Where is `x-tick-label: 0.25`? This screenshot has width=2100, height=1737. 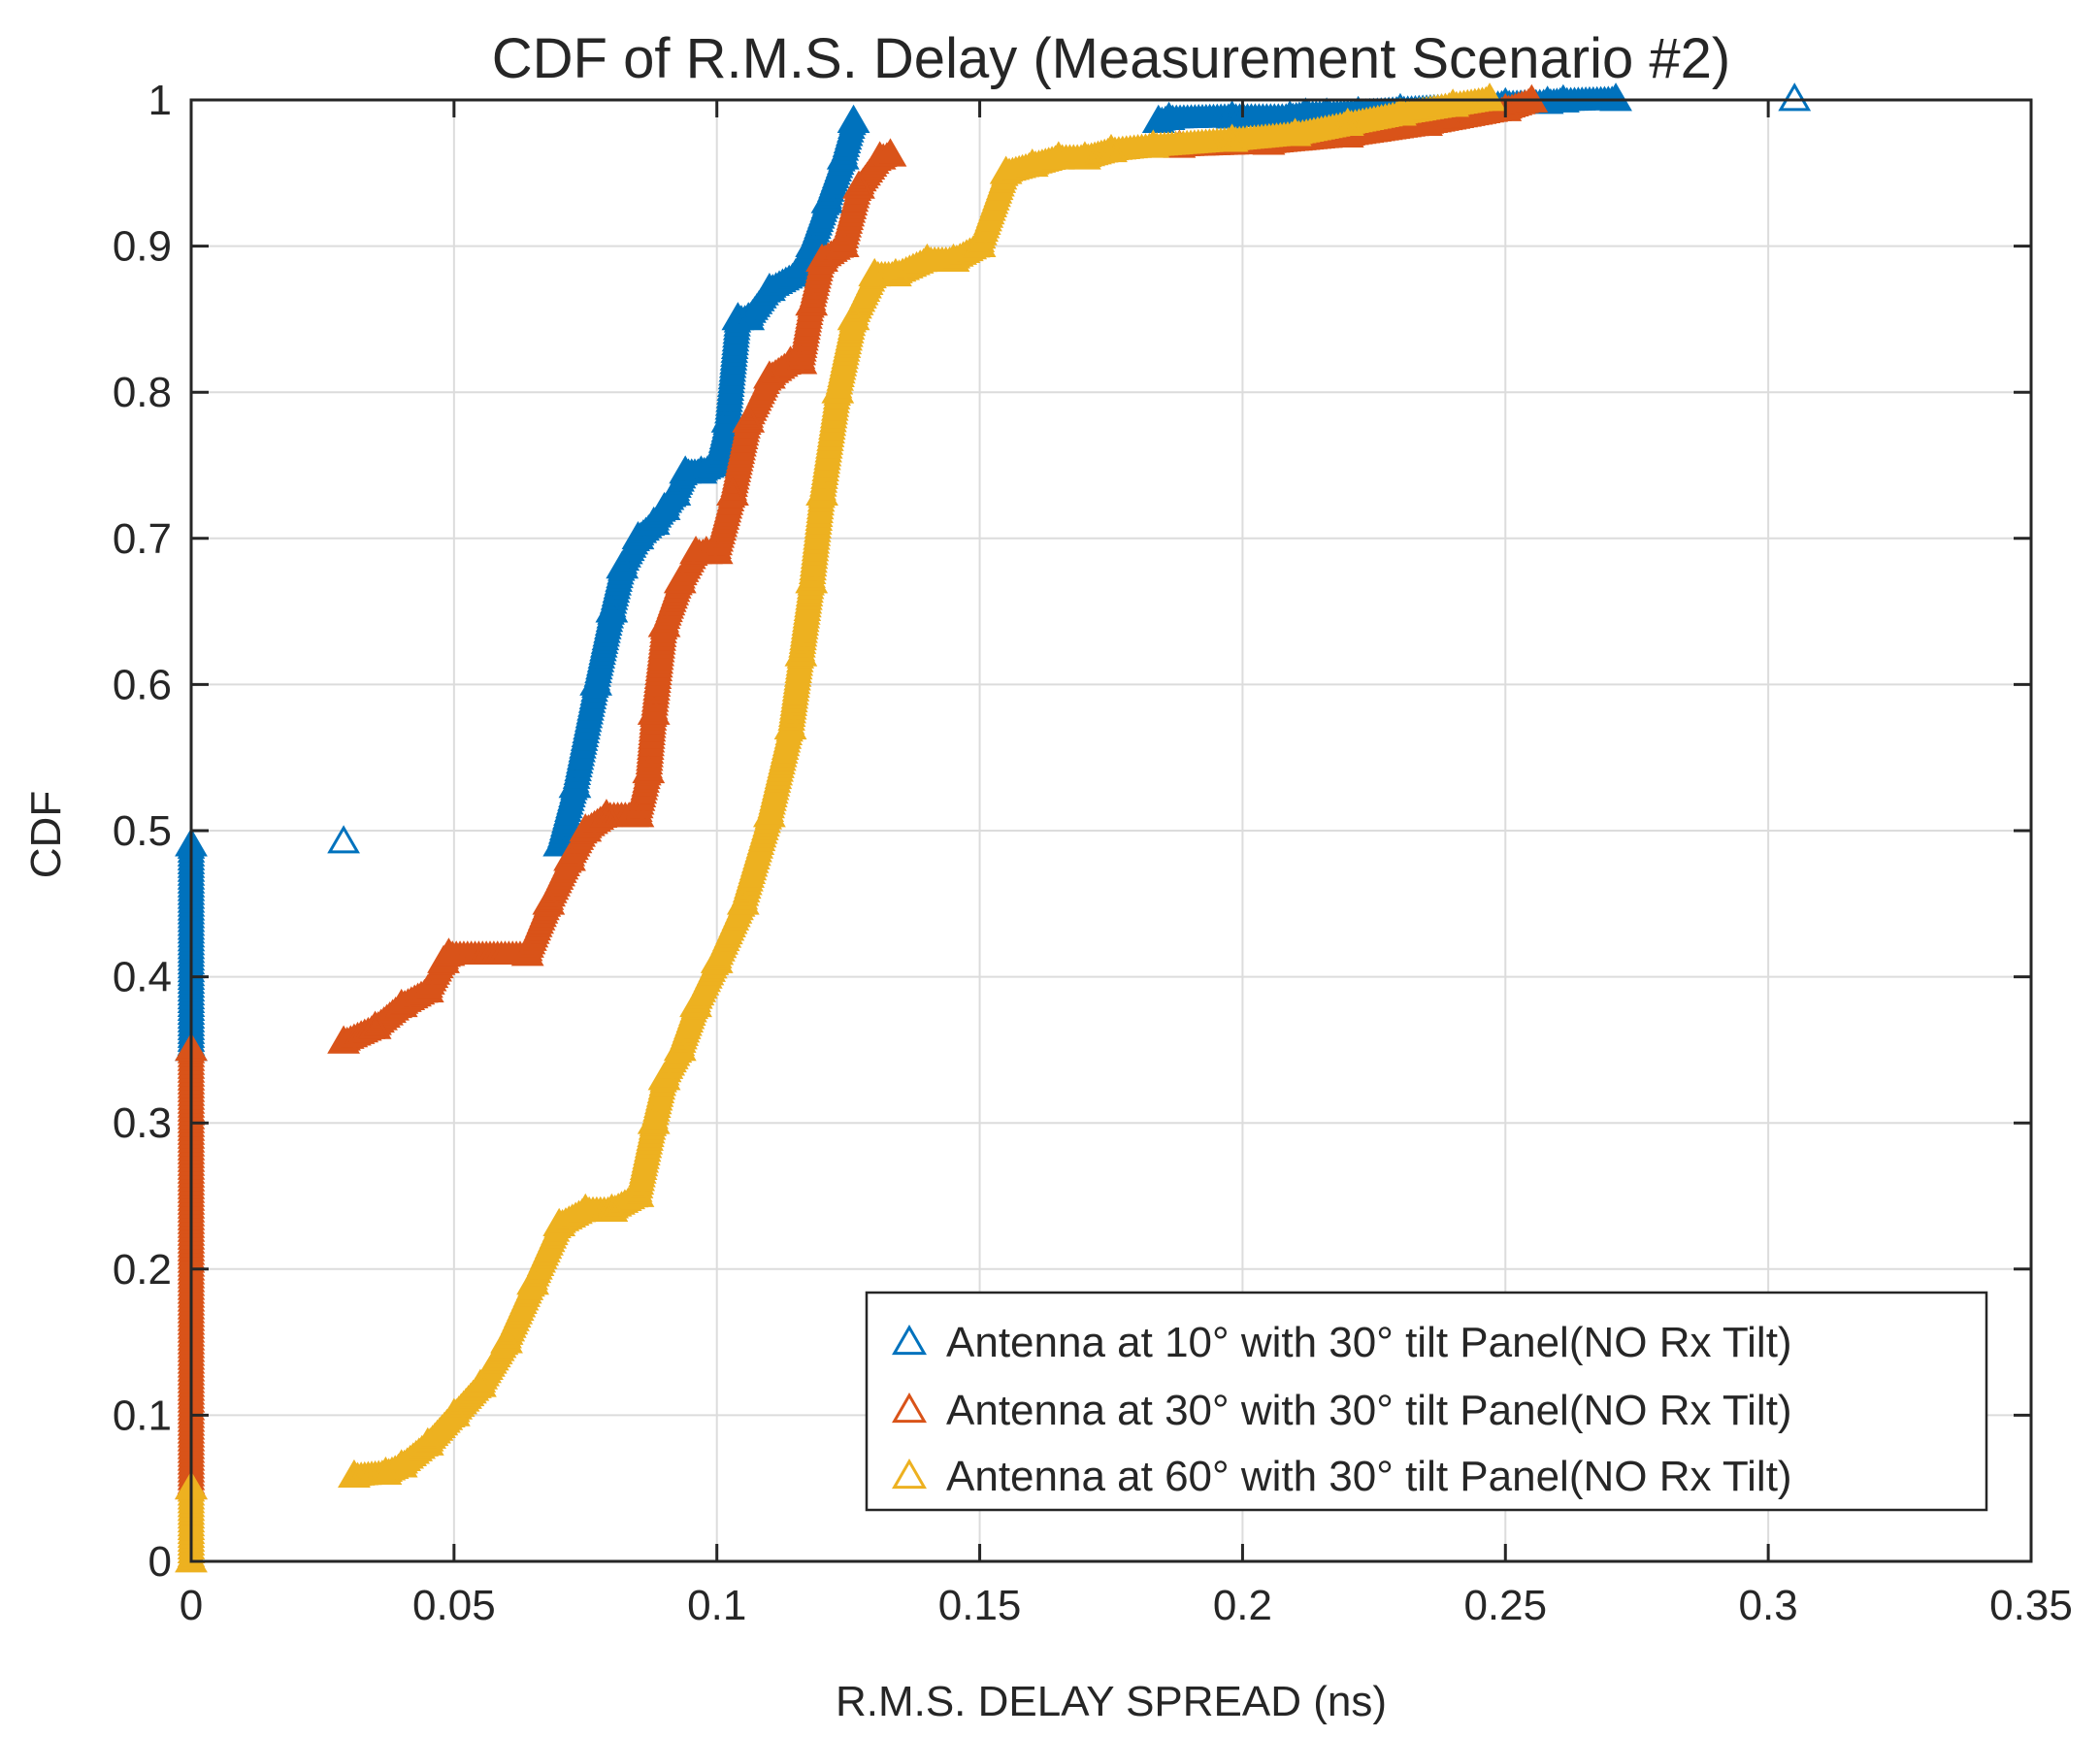 x-tick-label: 0.25 is located at coordinates (1505, 1605).